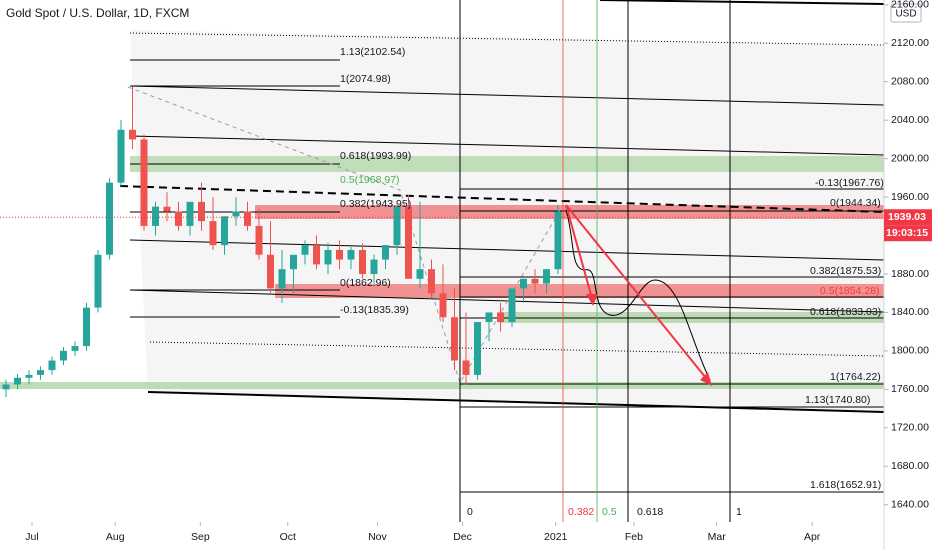 The height and width of the screenshot is (550, 932). I want to click on annotation: 0.618, so click(650, 512).